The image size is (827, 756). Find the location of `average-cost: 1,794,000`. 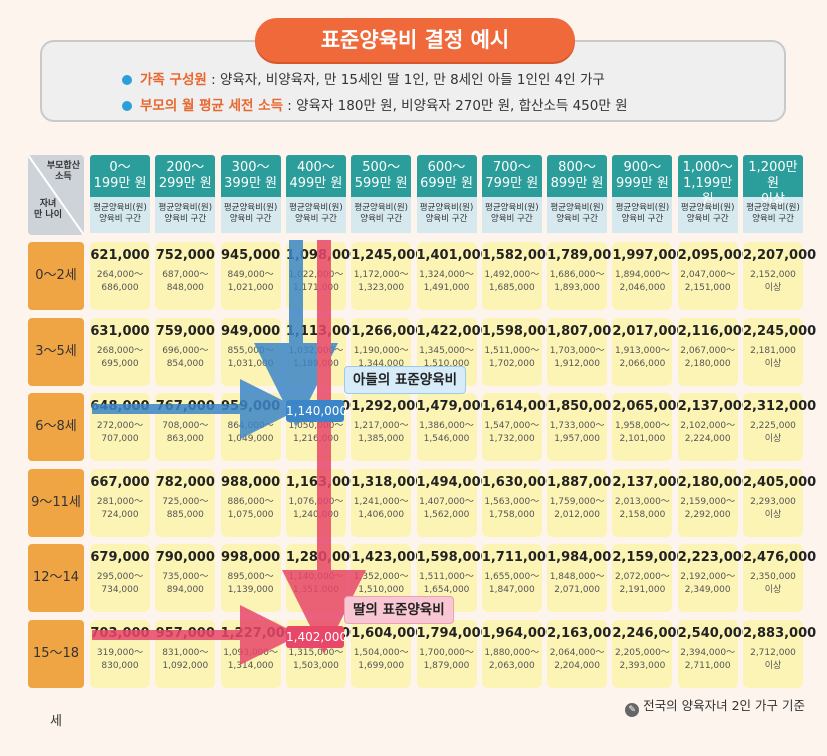

average-cost: 1,794,000 is located at coordinates (453, 633).